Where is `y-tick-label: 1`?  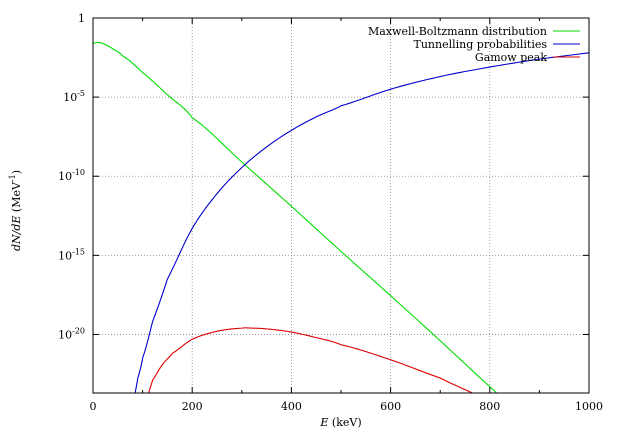 y-tick-label: 1 is located at coordinates (81, 18).